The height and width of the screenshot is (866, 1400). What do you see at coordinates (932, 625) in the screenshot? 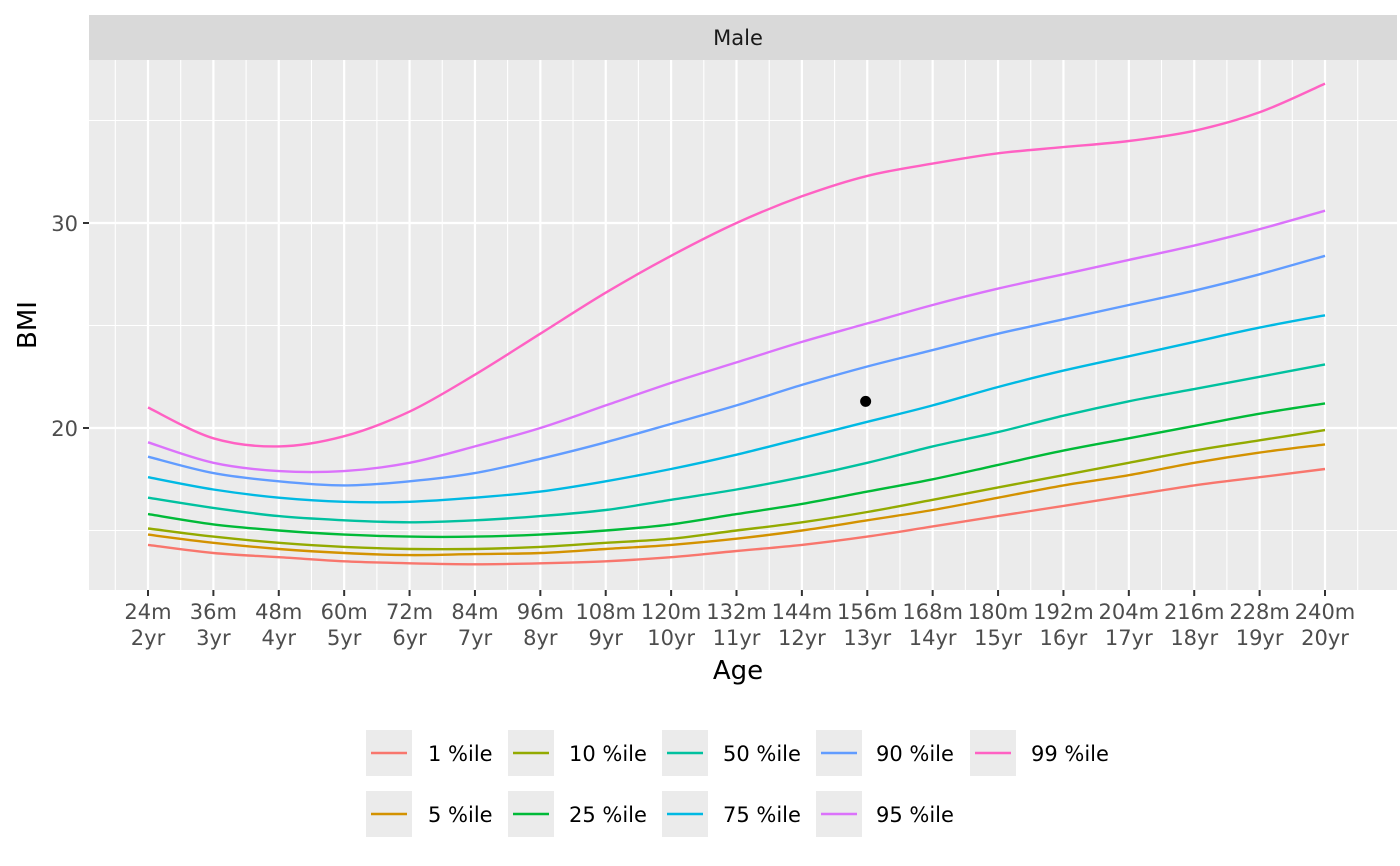
I see `x-tick-label: 168m 14yr` at bounding box center [932, 625].